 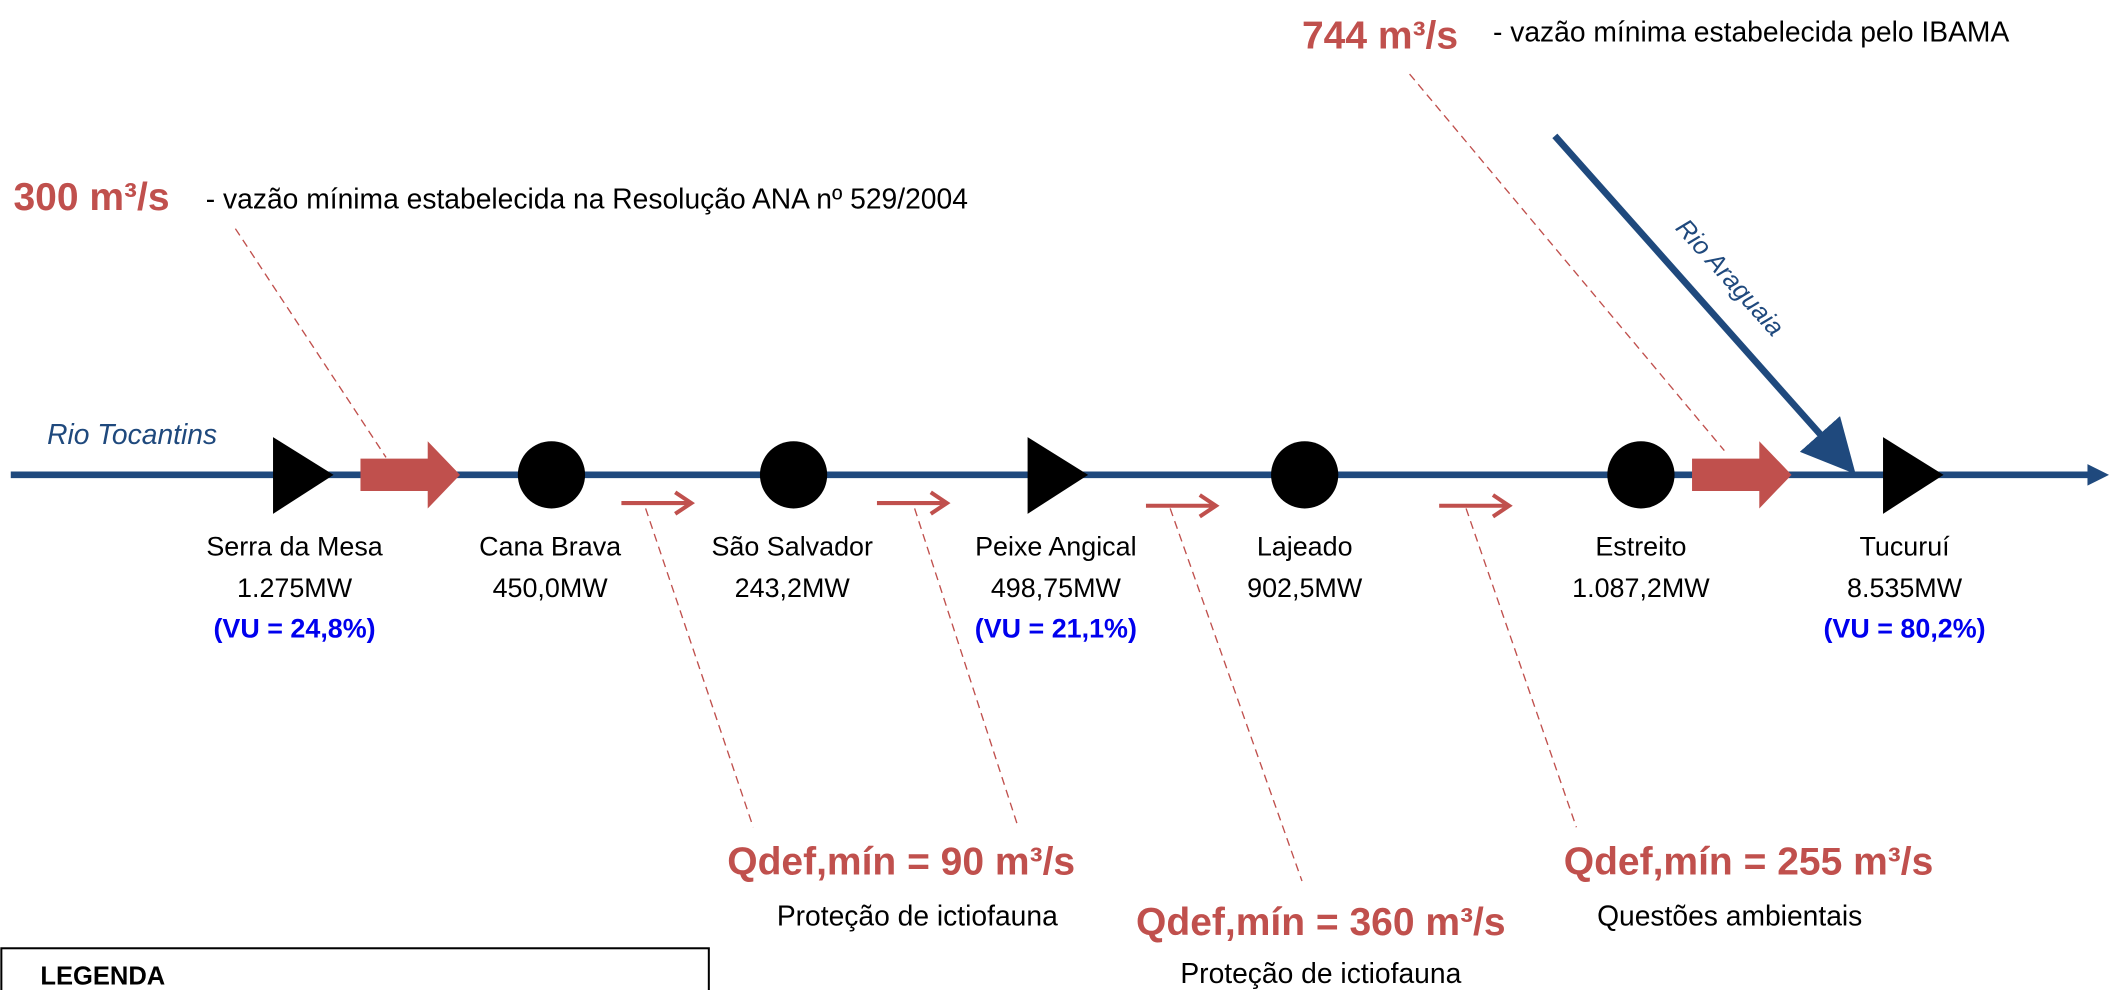 What do you see at coordinates (1749, 861) in the screenshot?
I see `constraint-flow: Qdef,mín = 255 m³/s` at bounding box center [1749, 861].